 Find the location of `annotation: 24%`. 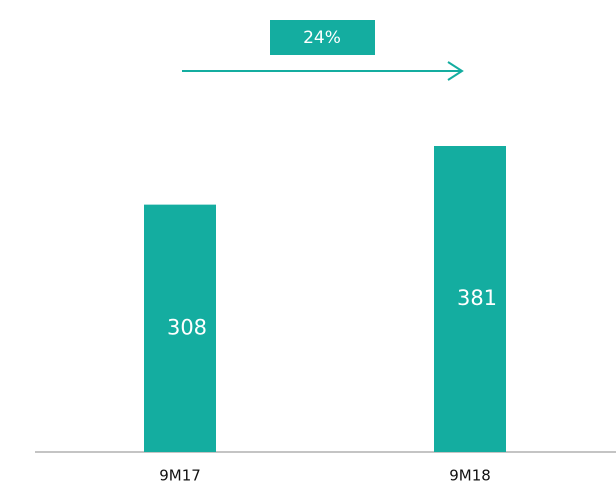

annotation: 24% is located at coordinates (322, 38).